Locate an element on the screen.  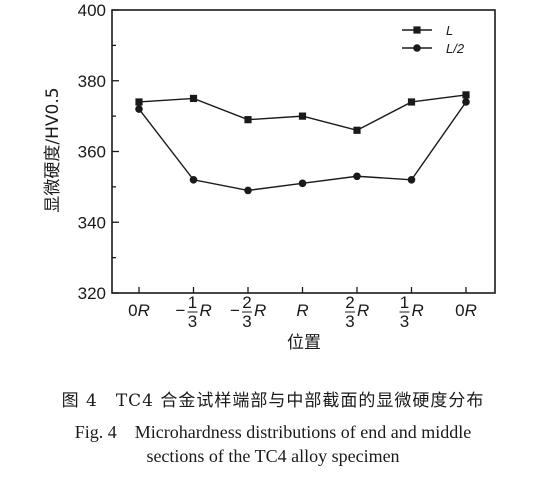
y-axis-ticks: 320 340 360 380 400 is located at coordinates (98, 152).